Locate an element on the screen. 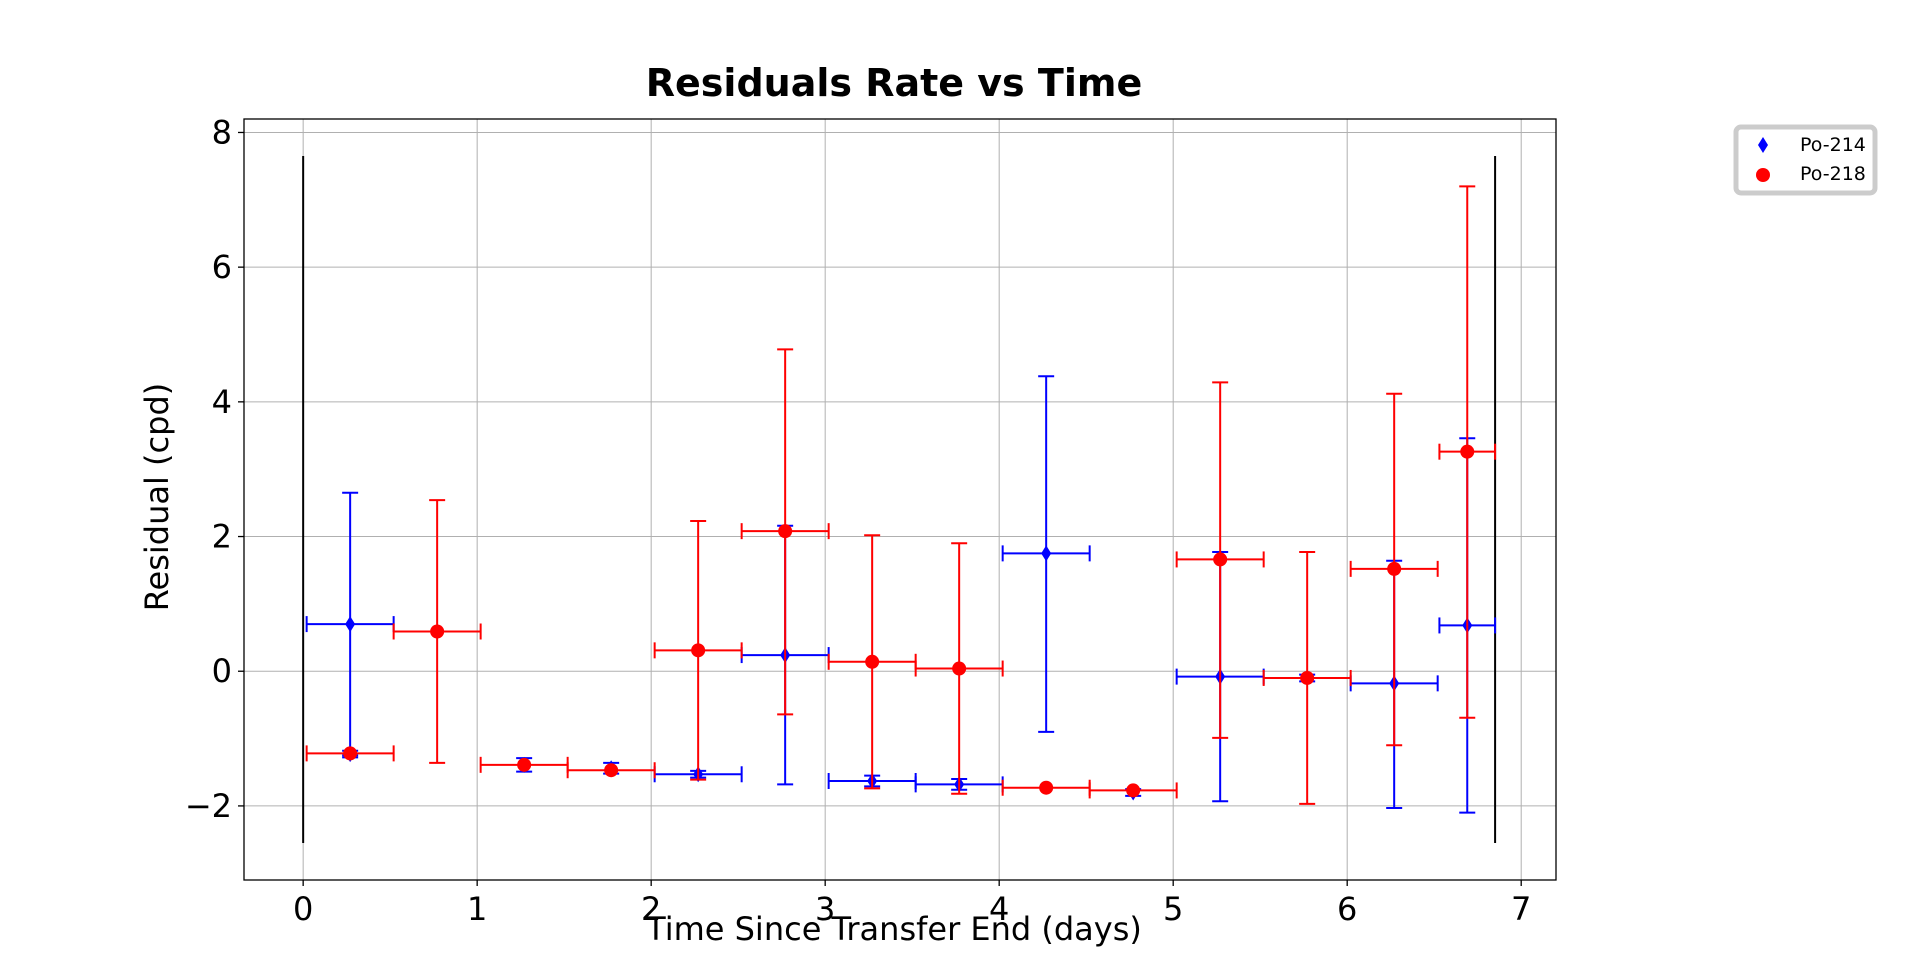 The width and height of the screenshot is (1920, 979). x-axis-label: Time Since Transfer End (days) is located at coordinates (893, 929).